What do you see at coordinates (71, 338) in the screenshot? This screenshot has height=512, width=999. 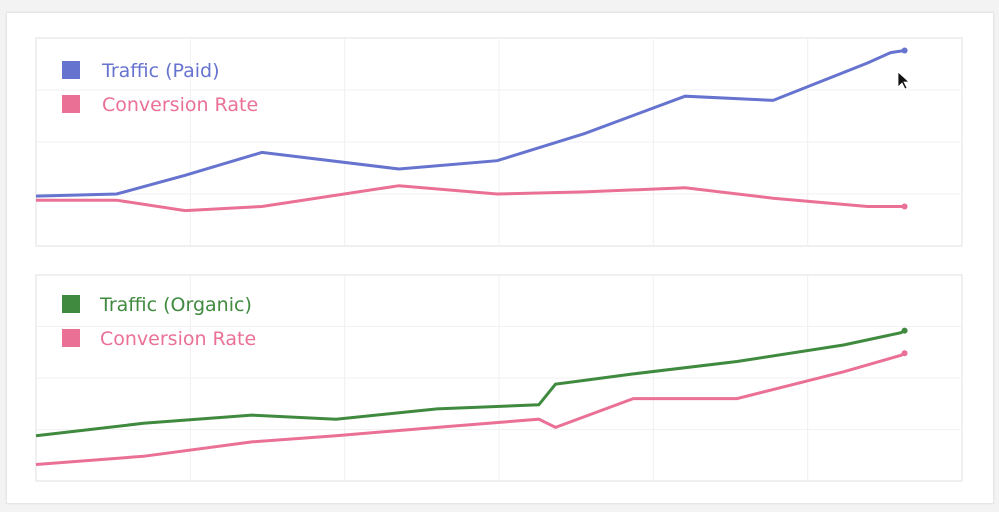 I see `legend-swatch-conversion-rate-organic` at bounding box center [71, 338].